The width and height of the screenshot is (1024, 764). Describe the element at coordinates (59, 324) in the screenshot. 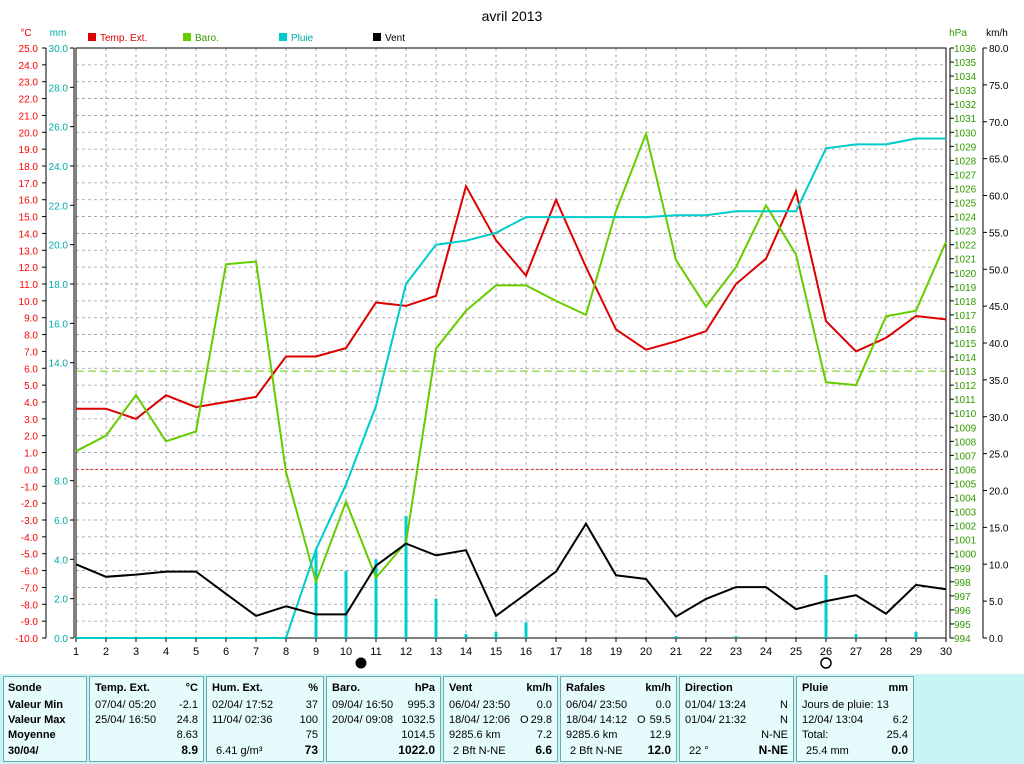

I see `rain-tick-label: 16.0` at that location.